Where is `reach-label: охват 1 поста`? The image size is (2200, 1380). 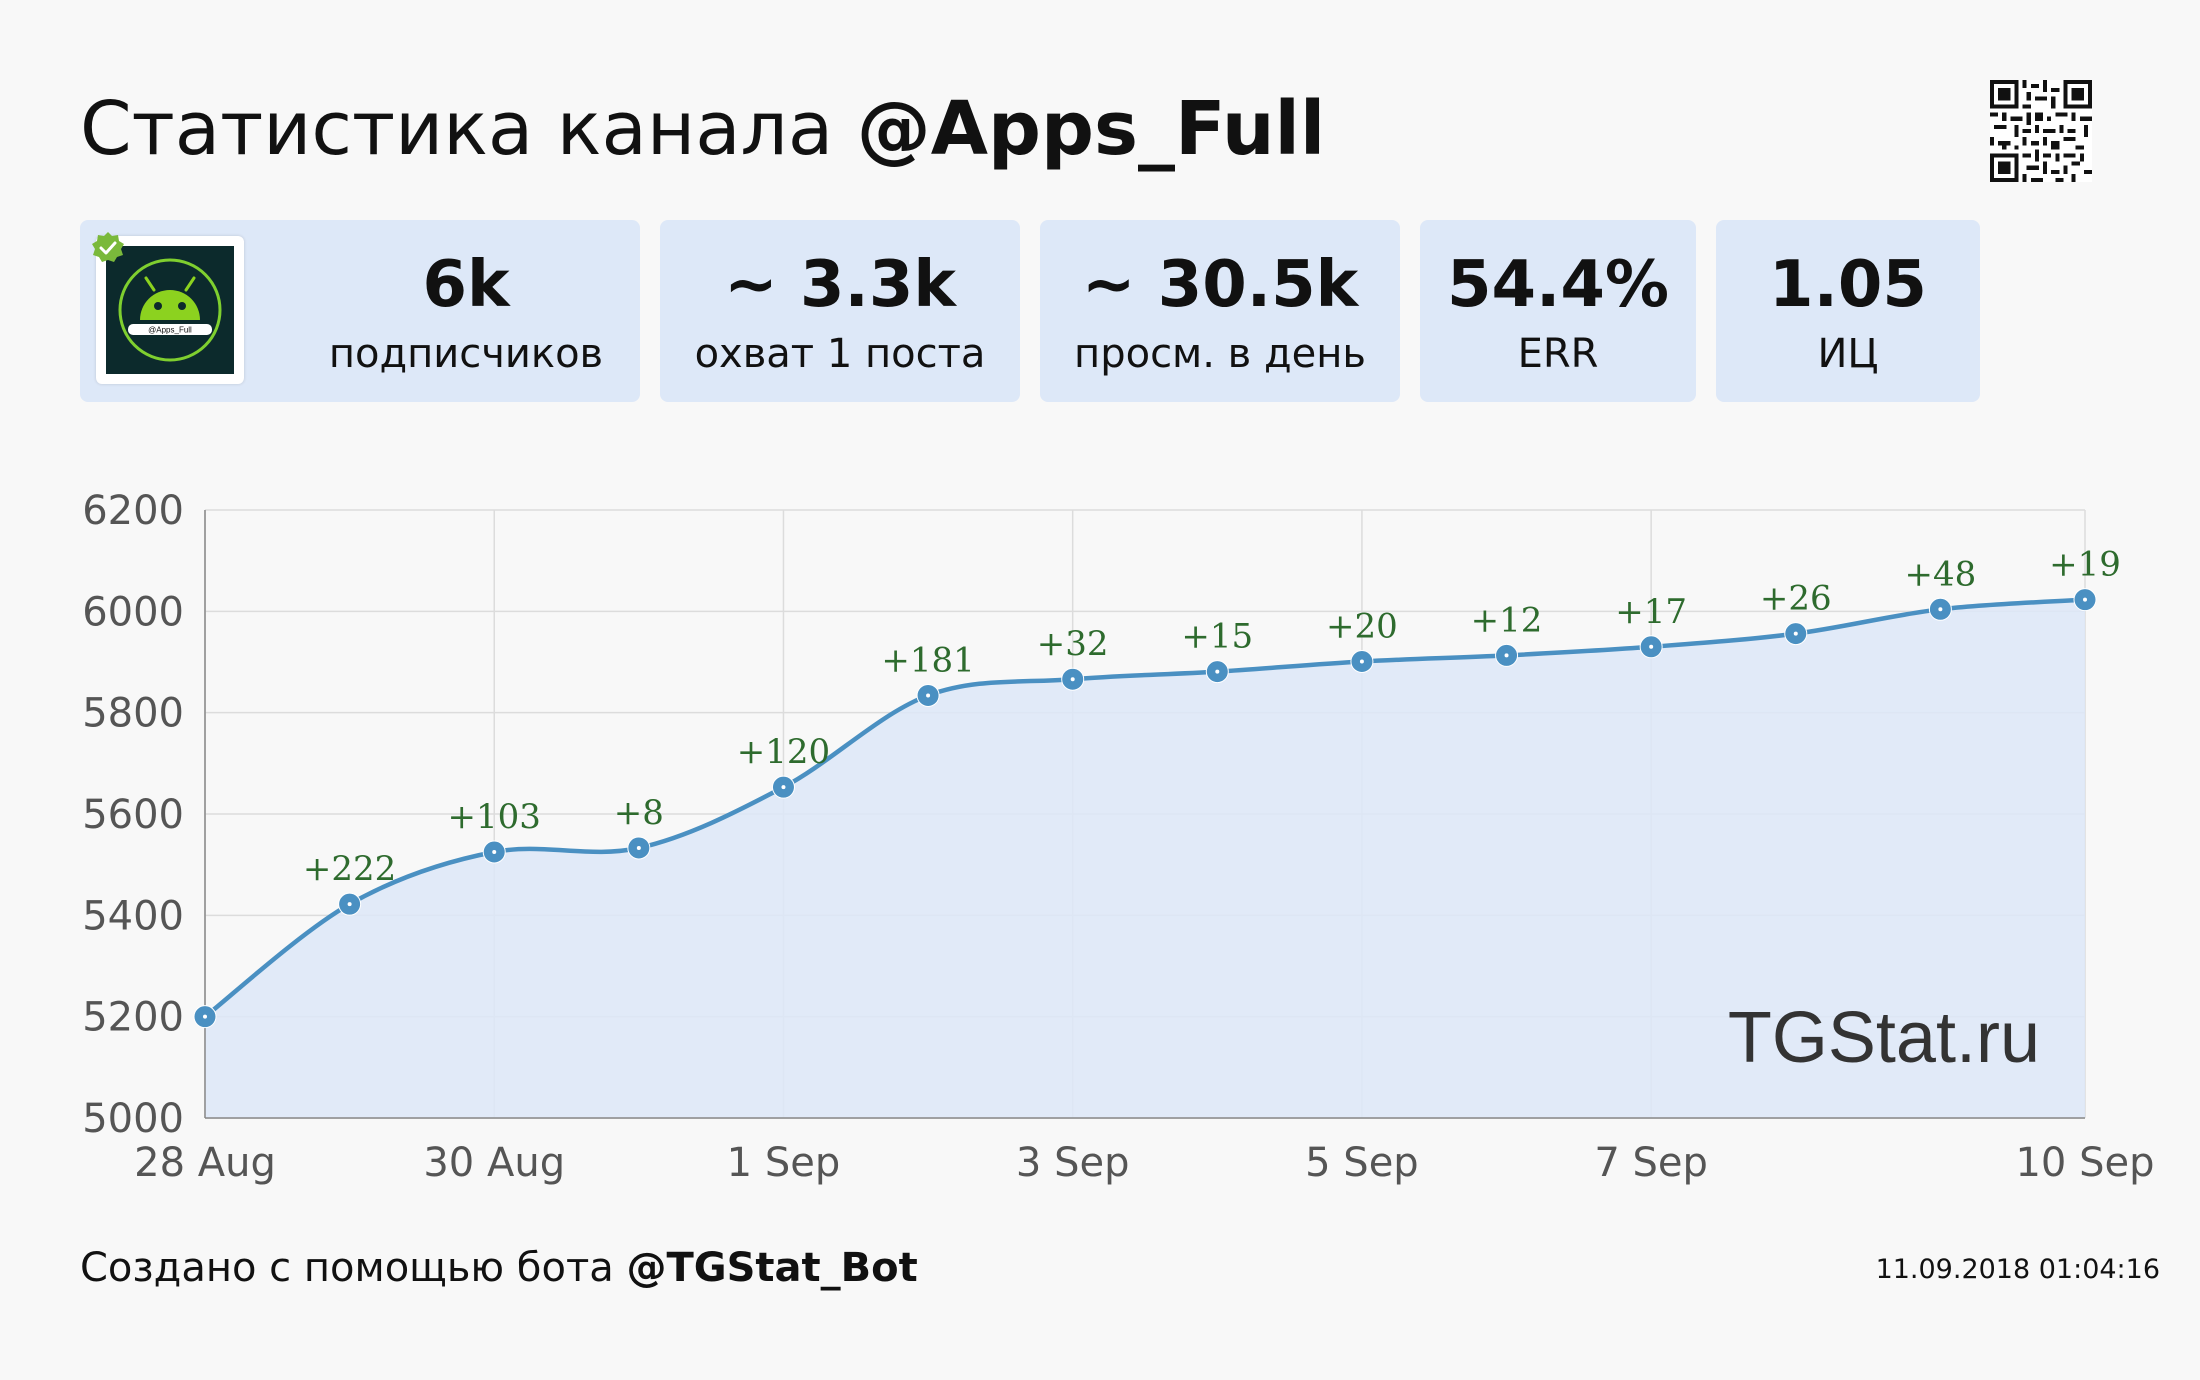
reach-label: охват 1 поста is located at coordinates (840, 354).